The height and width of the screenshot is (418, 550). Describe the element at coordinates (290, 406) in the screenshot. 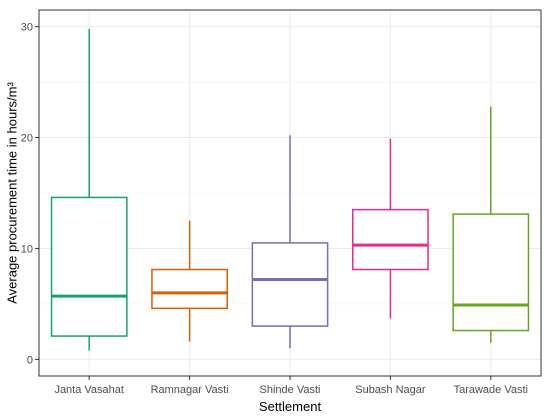

I see `x-axis-title: Settlement` at that location.